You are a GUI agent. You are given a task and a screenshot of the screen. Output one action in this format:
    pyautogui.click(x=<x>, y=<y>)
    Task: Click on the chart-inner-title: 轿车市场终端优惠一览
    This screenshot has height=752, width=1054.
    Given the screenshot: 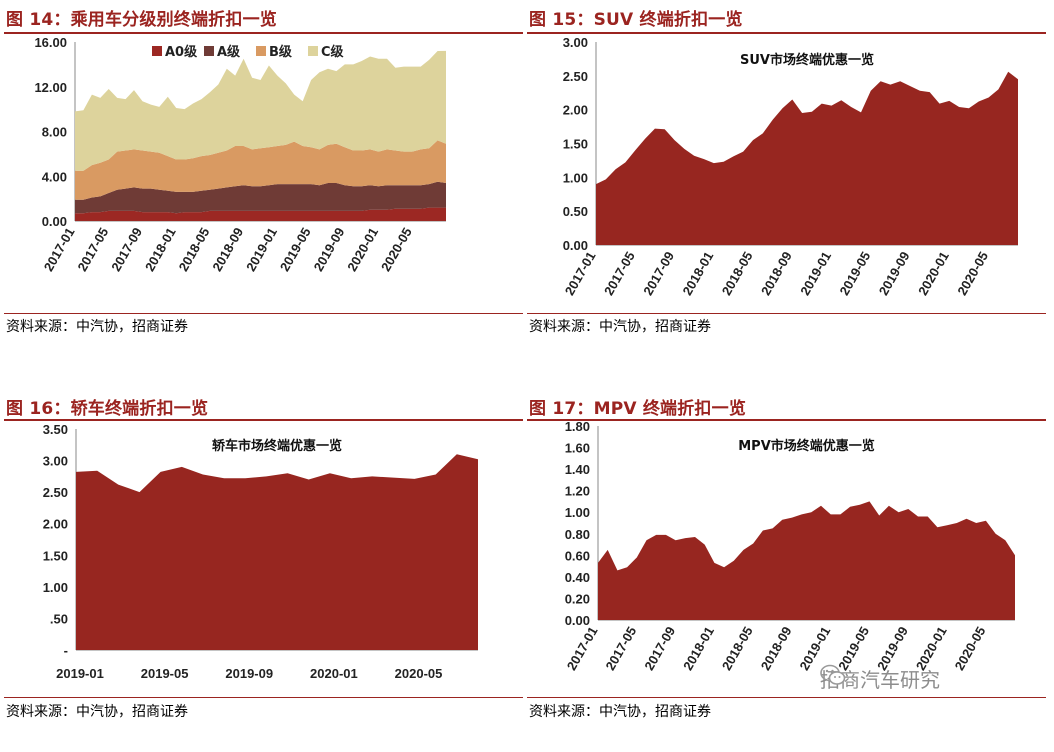 What is the action you would take?
    pyautogui.click(x=277, y=446)
    